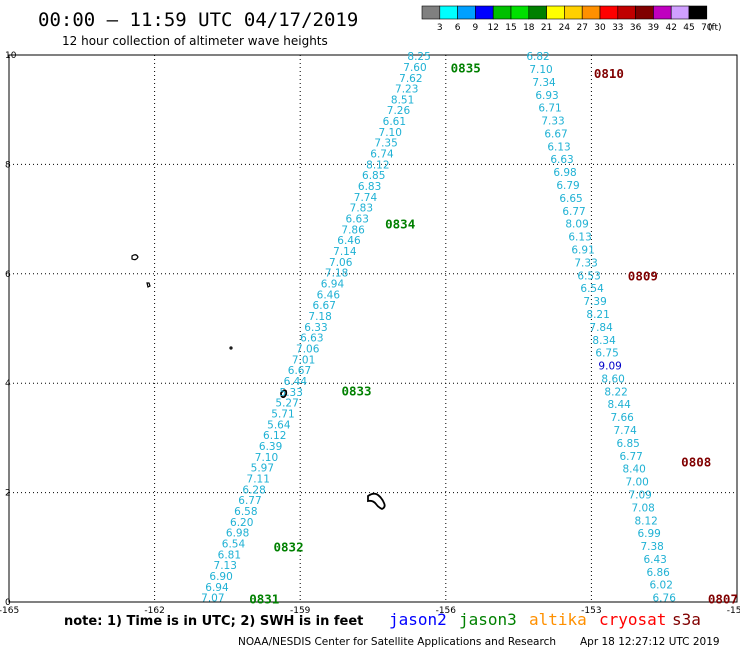  What do you see at coordinates (686, 619) in the screenshot?
I see `satellite-label-s3a: s3a` at bounding box center [686, 619].